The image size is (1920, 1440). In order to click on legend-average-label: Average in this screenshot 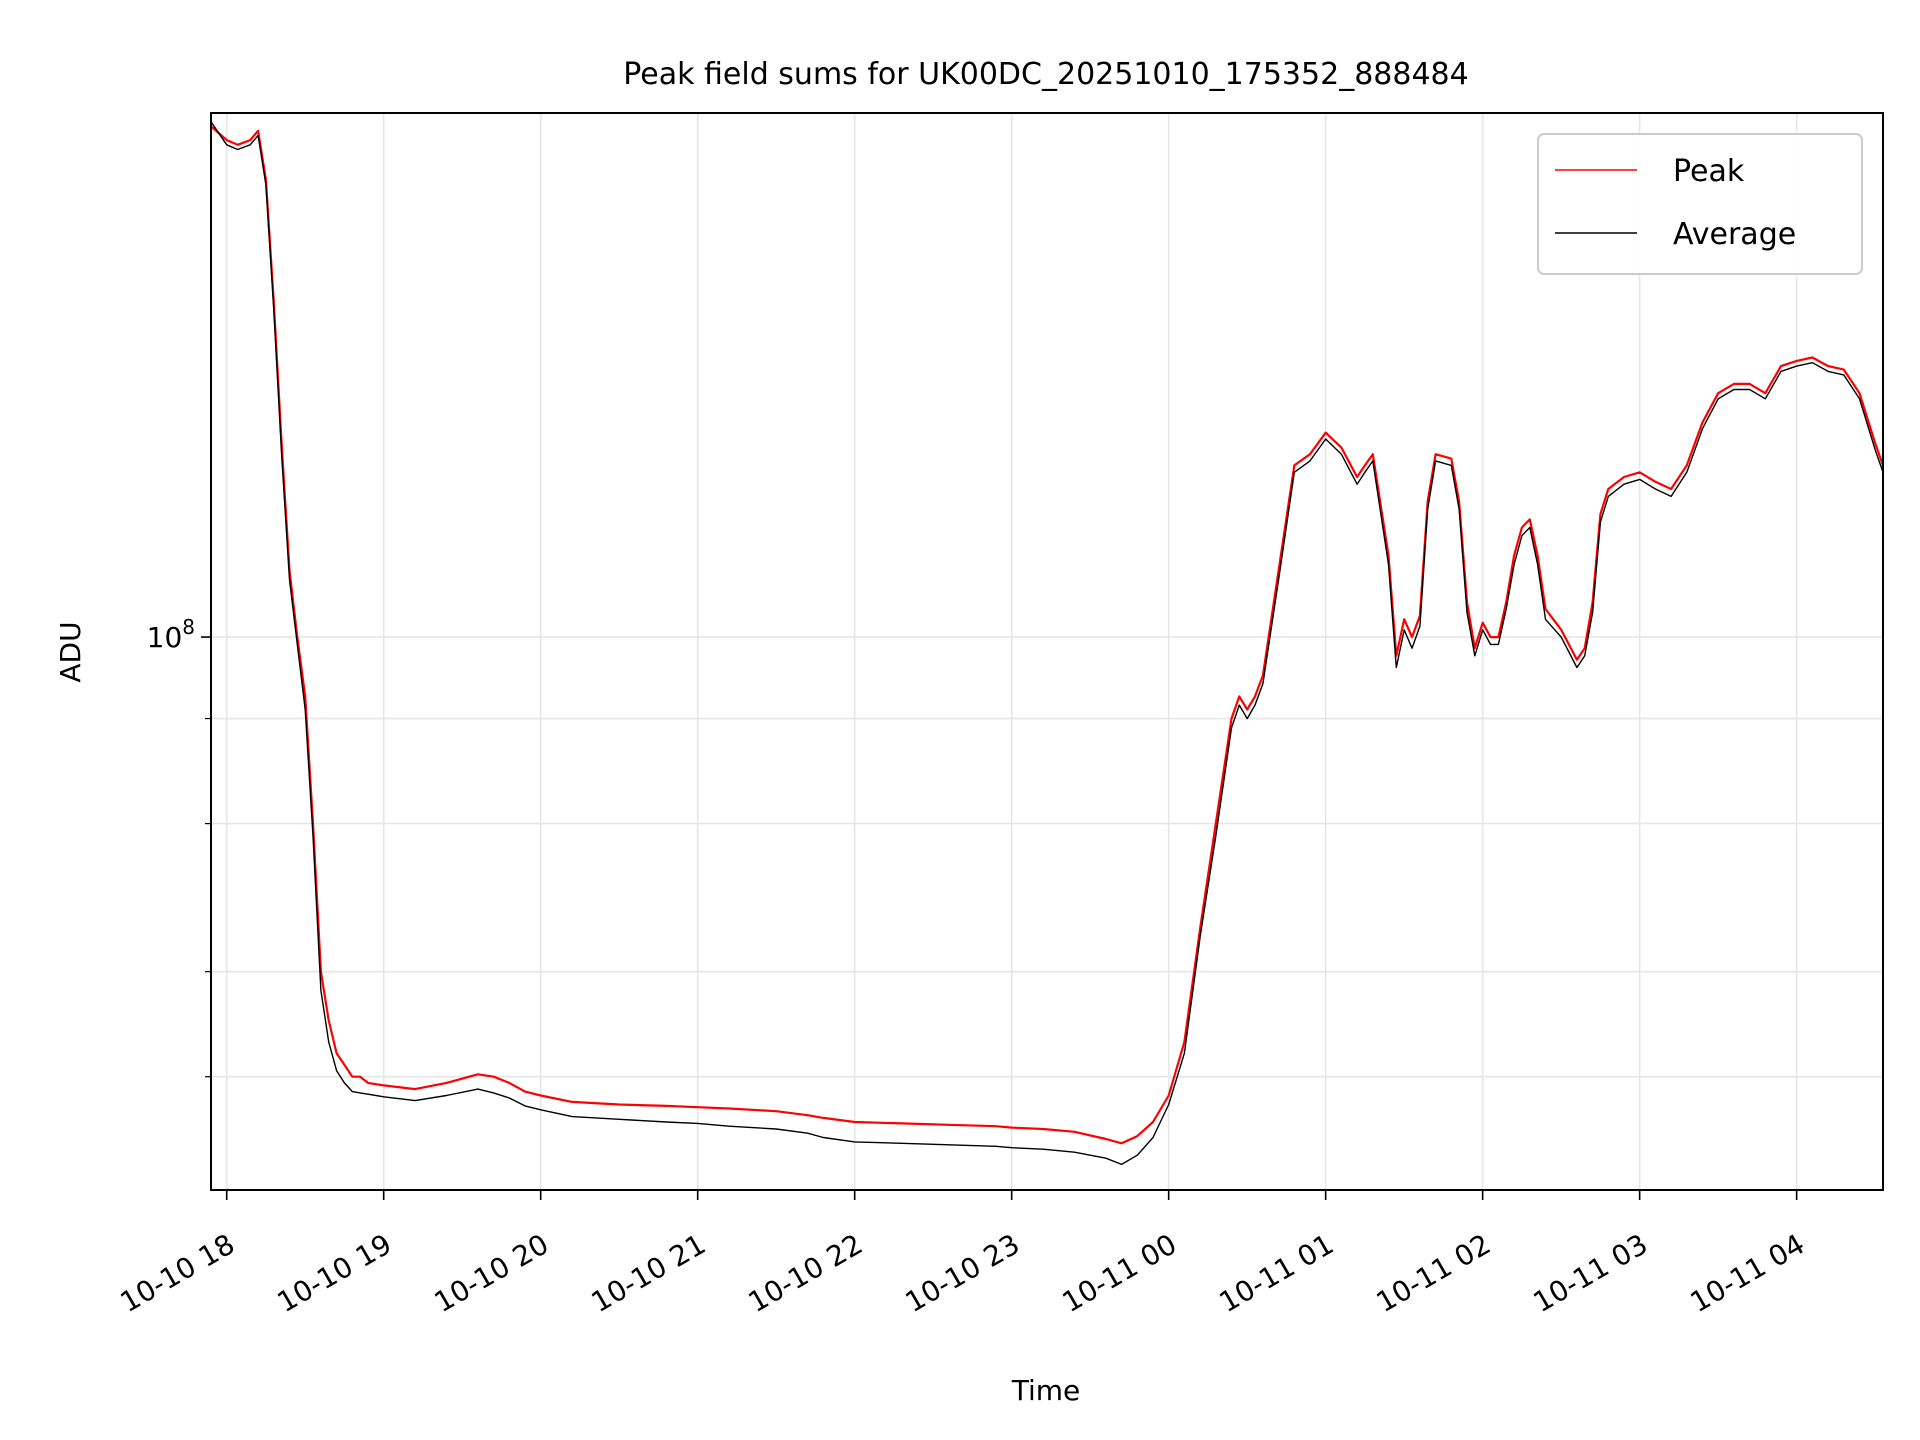, I will do `click(1734, 234)`.